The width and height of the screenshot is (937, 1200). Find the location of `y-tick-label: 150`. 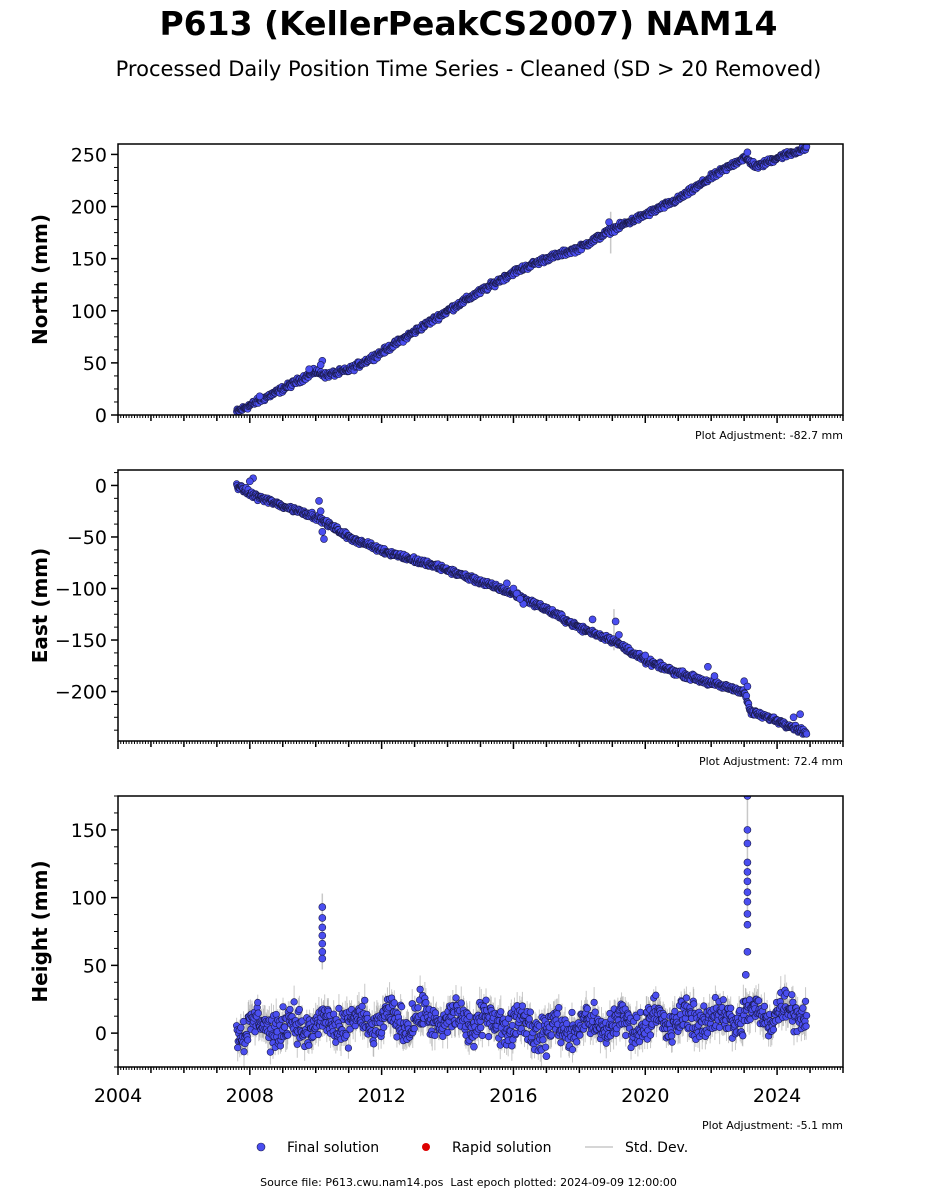

y-tick-label: 150 is located at coordinates (89, 260).